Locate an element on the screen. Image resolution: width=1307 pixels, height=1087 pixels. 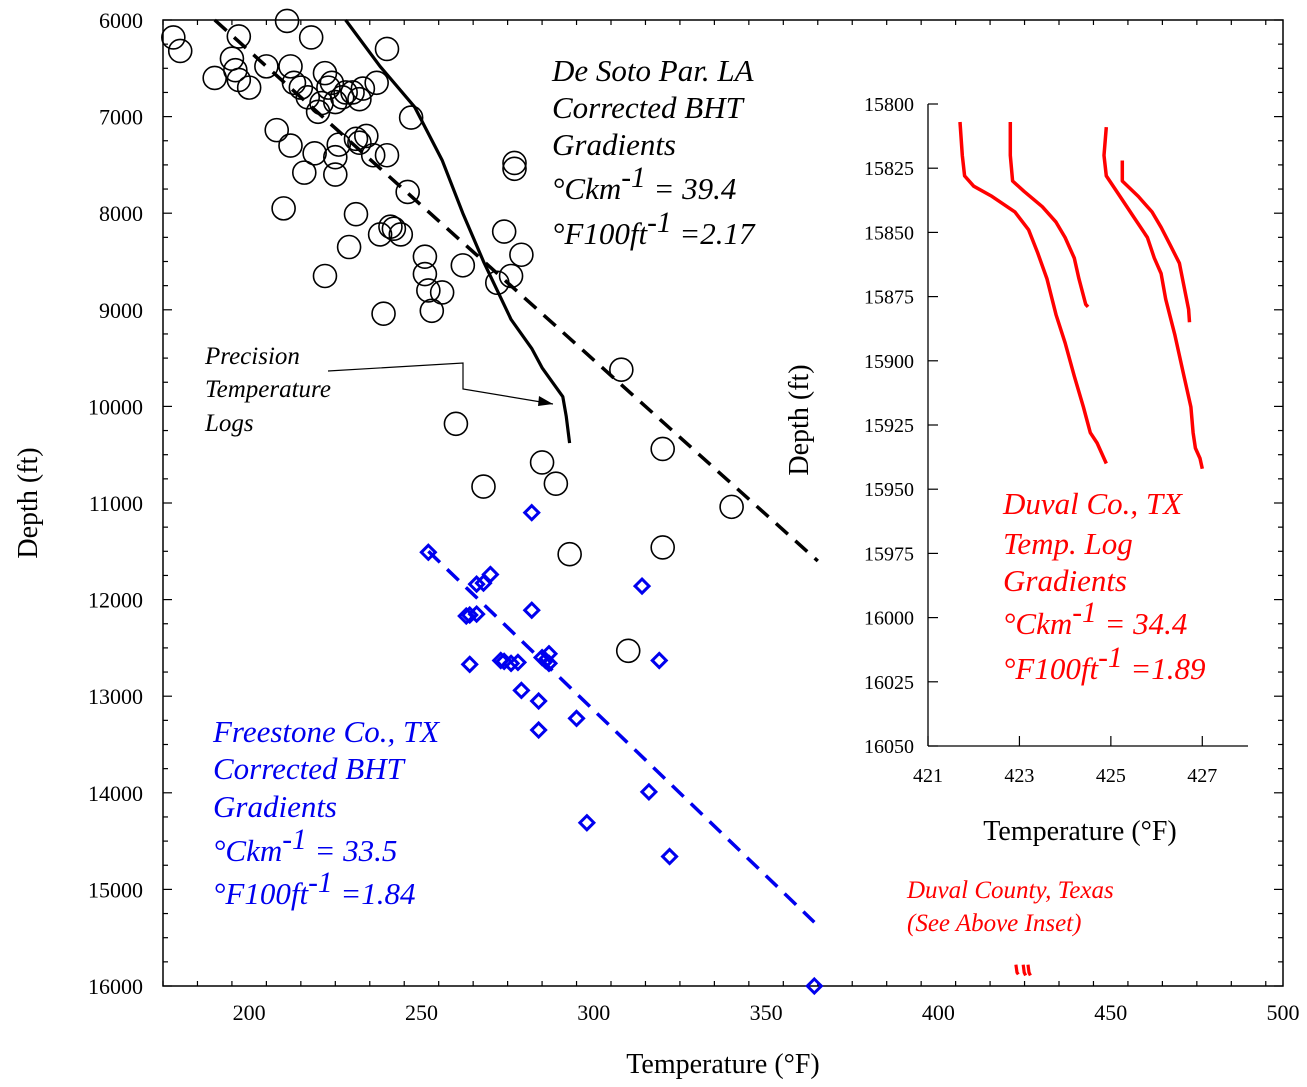
inset-y-tick-label: 15875 is located at coordinates (889, 298).